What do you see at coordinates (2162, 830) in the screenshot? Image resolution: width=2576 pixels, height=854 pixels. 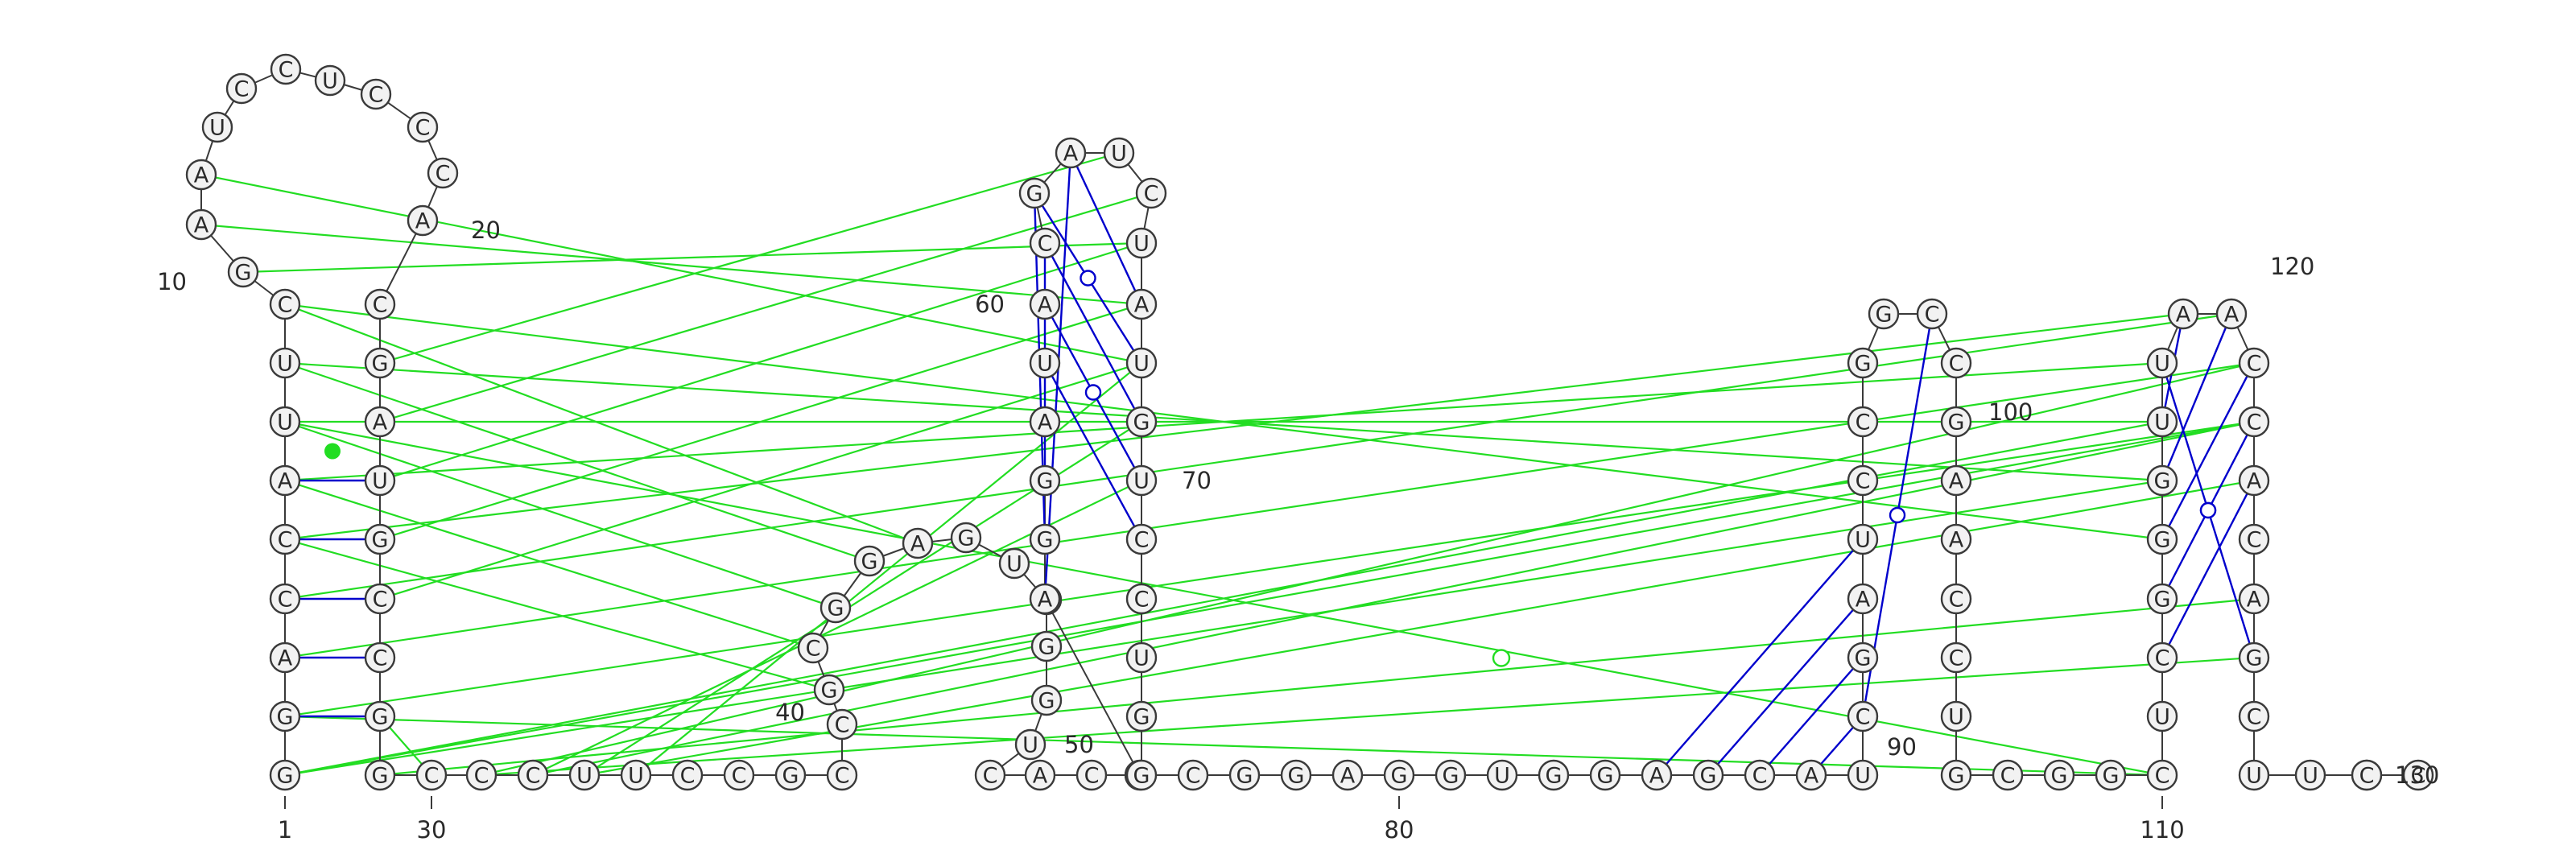 I see `position-label: 110` at bounding box center [2162, 830].